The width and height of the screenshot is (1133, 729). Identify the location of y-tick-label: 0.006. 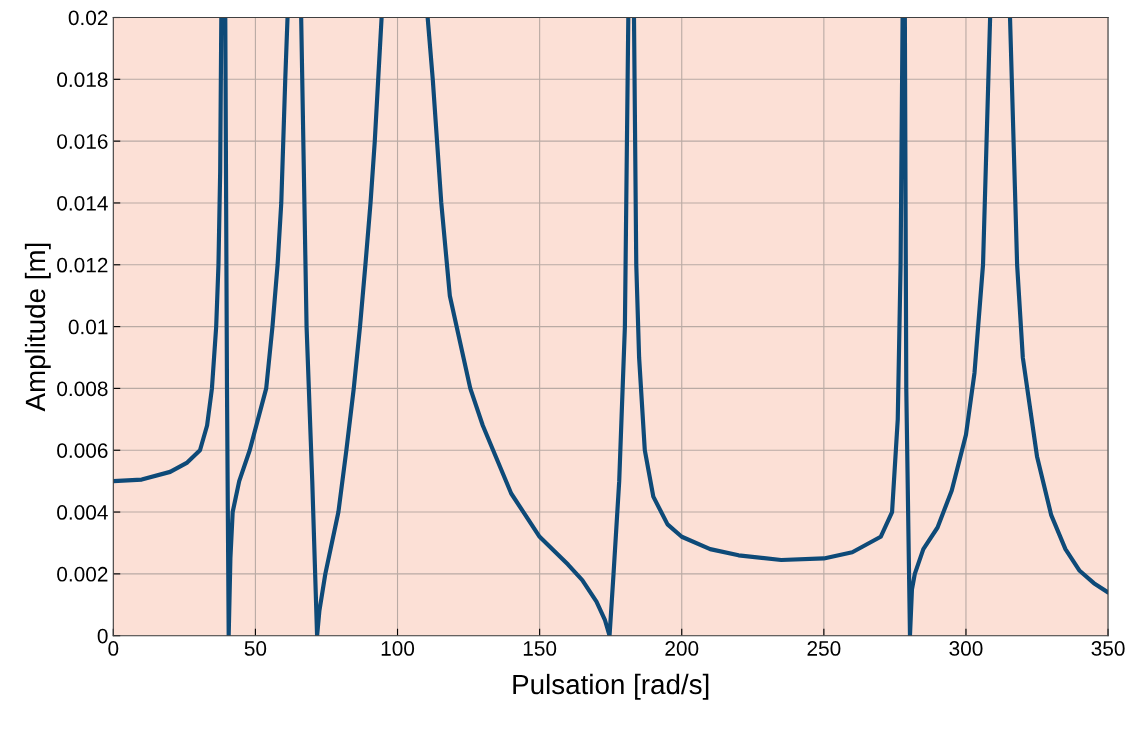
(82, 450).